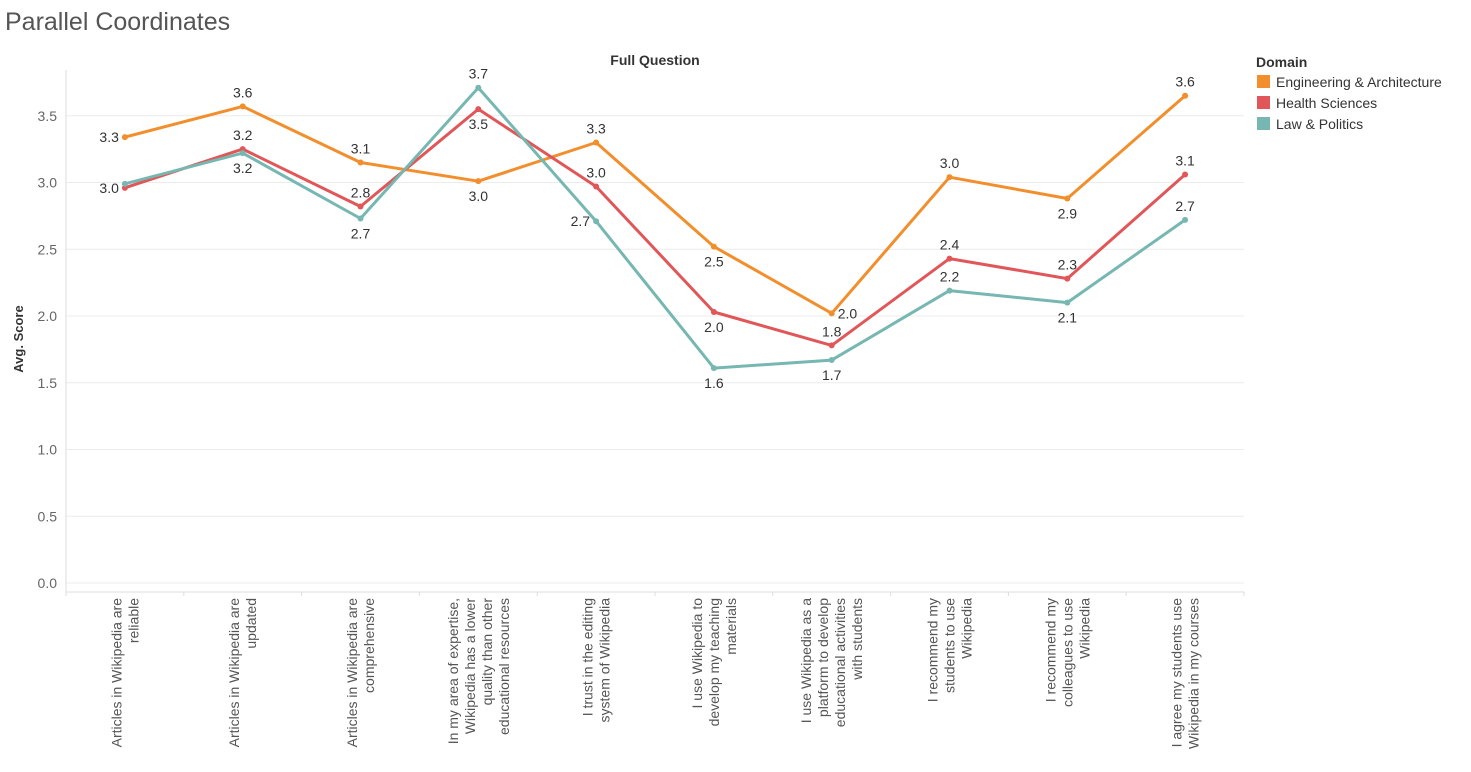 The height and width of the screenshot is (772, 1471). I want to click on x-tick-label: Articles in Wikipedia are reliable, so click(124, 673).